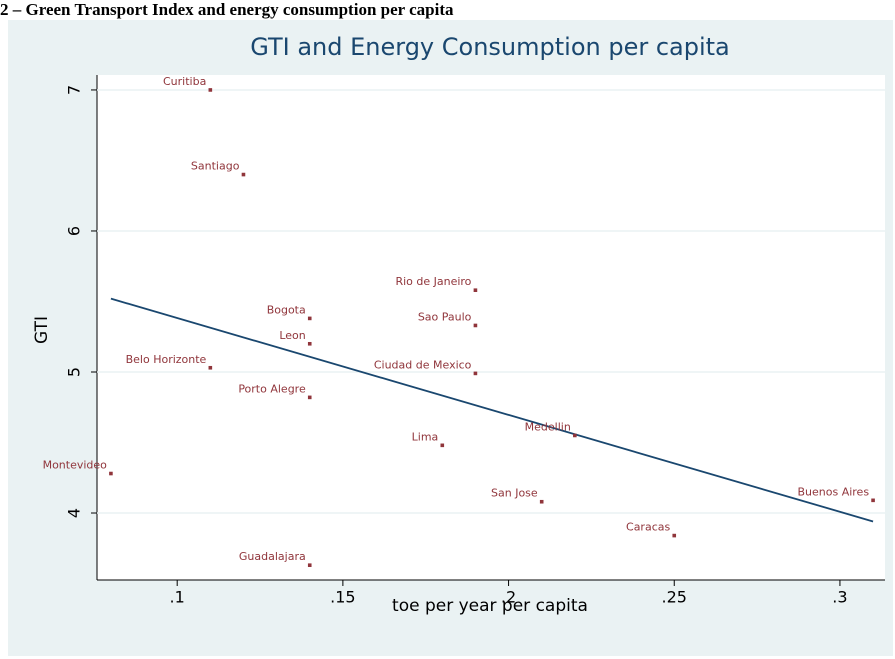 The height and width of the screenshot is (659, 895). I want to click on point-label: Guadalajara, so click(272, 556).